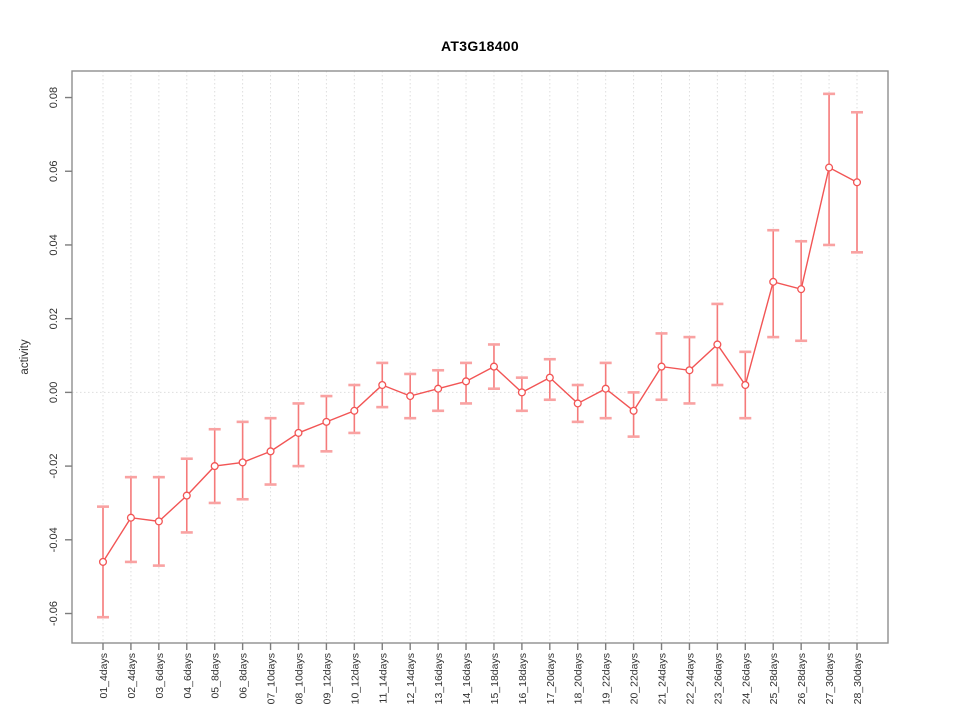 The image size is (960, 720). What do you see at coordinates (495, 678) in the screenshot?
I see `x-tick-label: 15_18days` at bounding box center [495, 678].